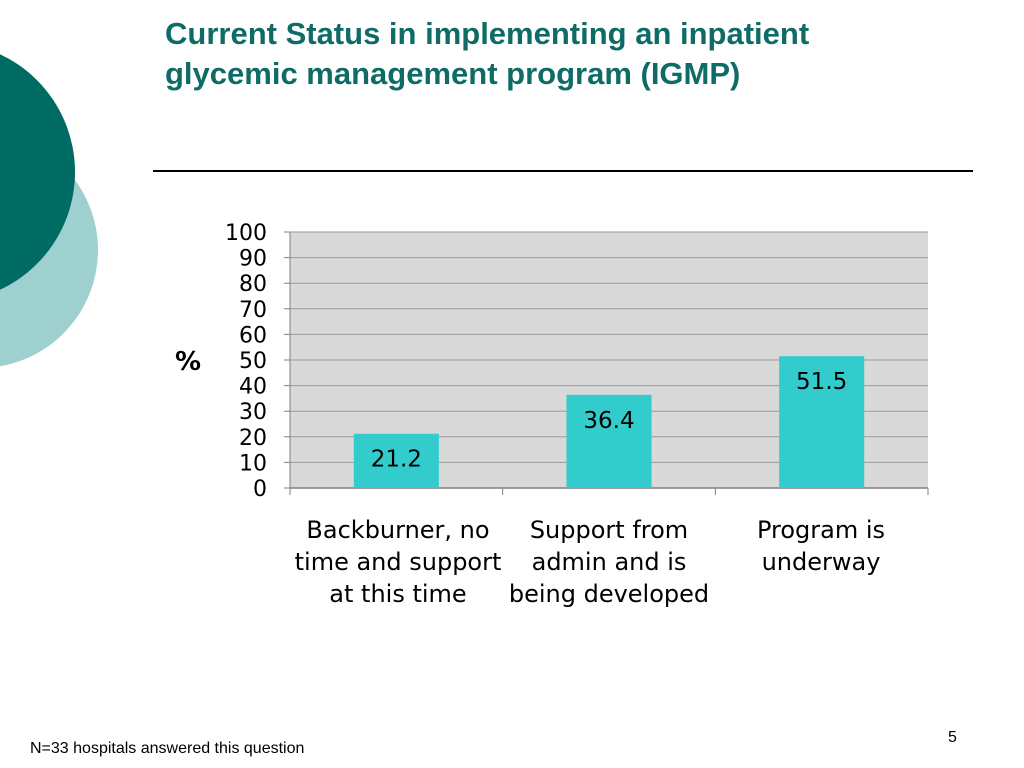 This screenshot has height=768, width=1024. What do you see at coordinates (253, 310) in the screenshot?
I see `y-tick-label: 70` at bounding box center [253, 310].